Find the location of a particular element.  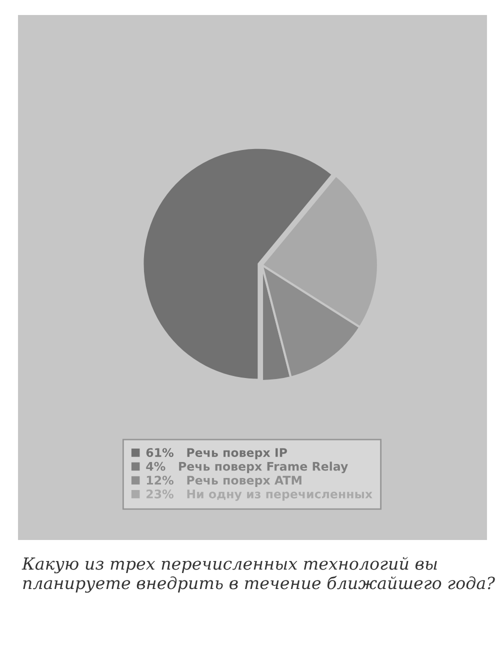

legend-label: 4% Речь поверх Frame Relay is located at coordinates (247, 468).